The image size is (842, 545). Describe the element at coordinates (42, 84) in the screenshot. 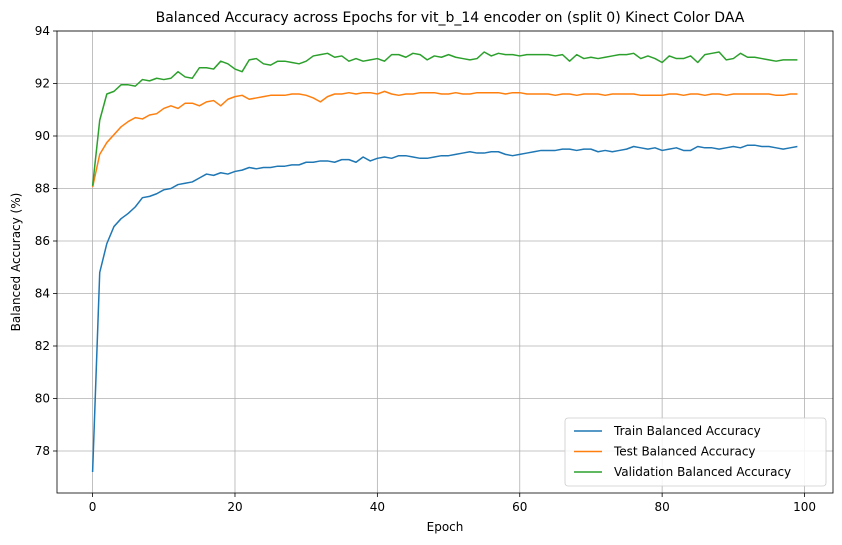

I see `y-tick-label: 92` at that location.